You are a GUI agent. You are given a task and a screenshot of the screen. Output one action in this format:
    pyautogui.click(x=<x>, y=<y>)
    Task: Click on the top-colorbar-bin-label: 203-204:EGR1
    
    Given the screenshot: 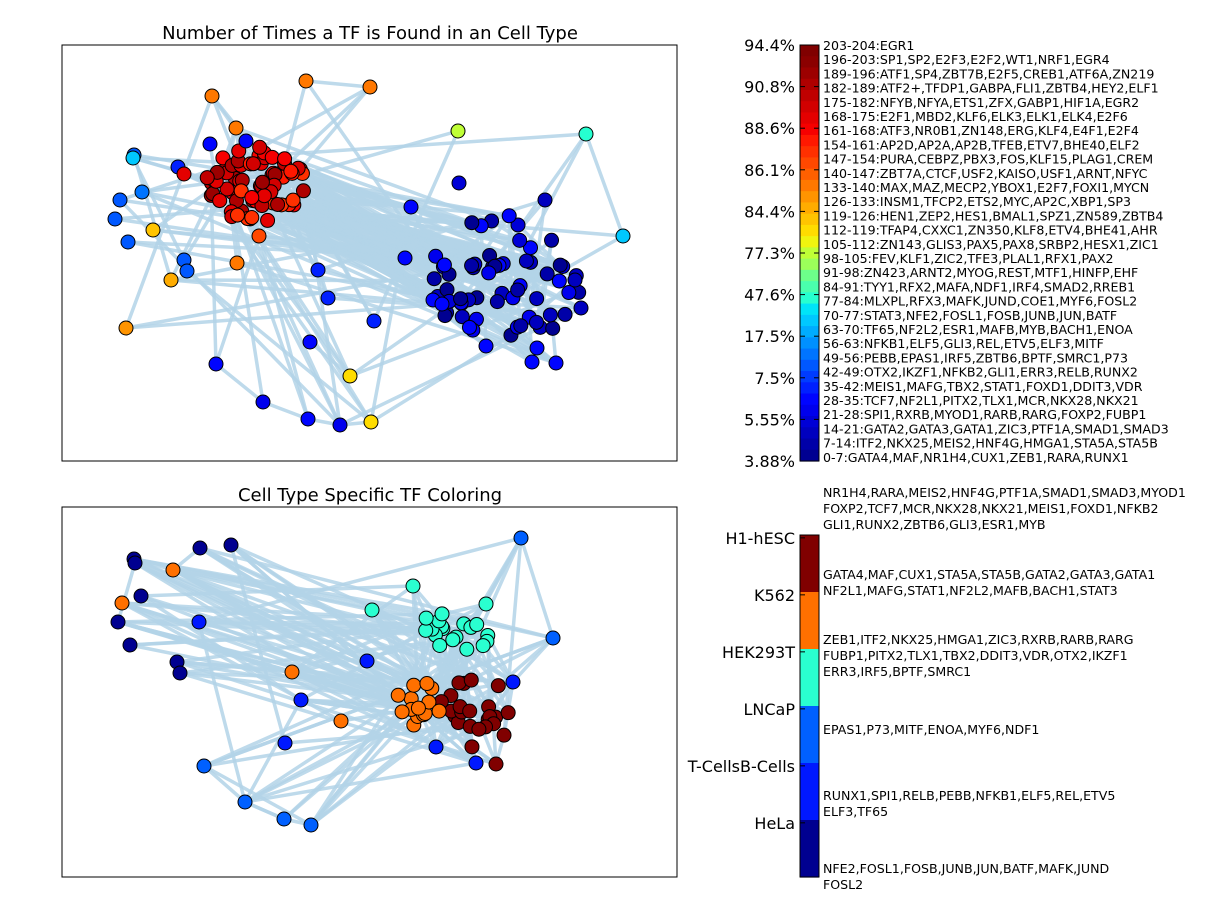 What is the action you would take?
    pyautogui.click(x=868, y=45)
    